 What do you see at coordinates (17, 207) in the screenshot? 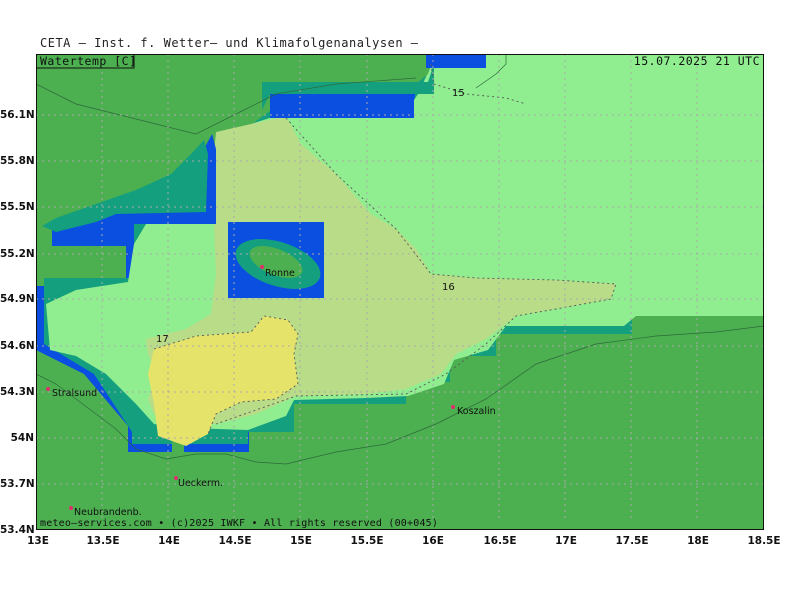
I see `lat-label: 55.5N` at bounding box center [17, 207].